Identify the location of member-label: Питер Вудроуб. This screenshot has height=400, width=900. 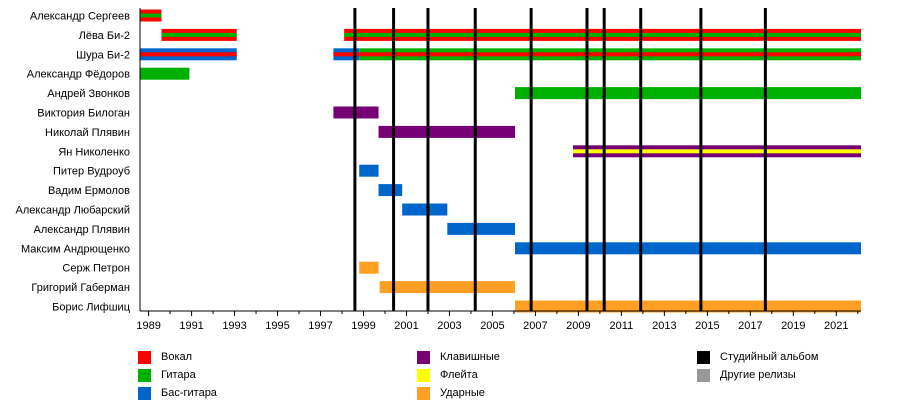
(91, 172).